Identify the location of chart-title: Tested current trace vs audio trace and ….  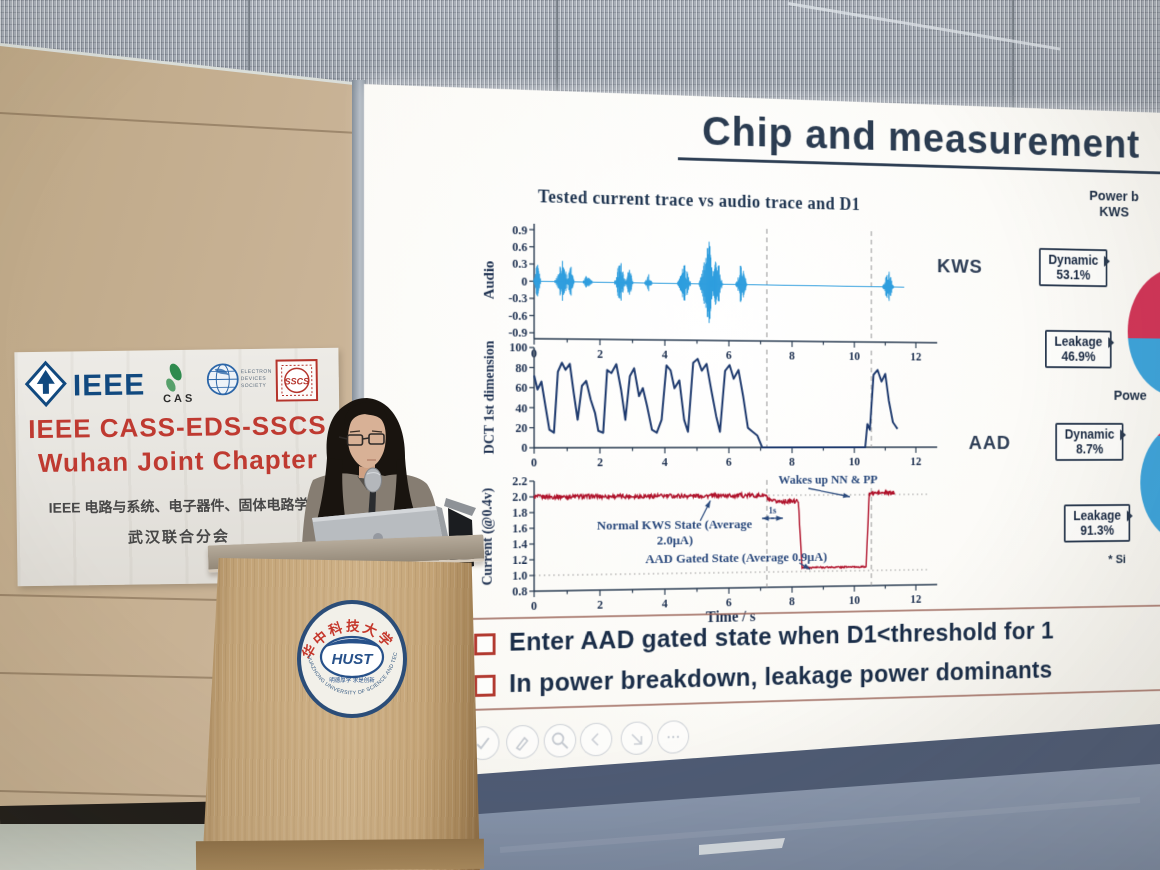
(699, 200).